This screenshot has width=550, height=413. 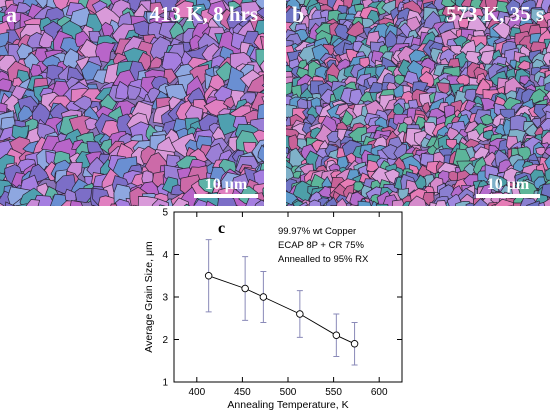 What do you see at coordinates (196, 392) in the screenshot?
I see `x-tick-label: 400` at bounding box center [196, 392].